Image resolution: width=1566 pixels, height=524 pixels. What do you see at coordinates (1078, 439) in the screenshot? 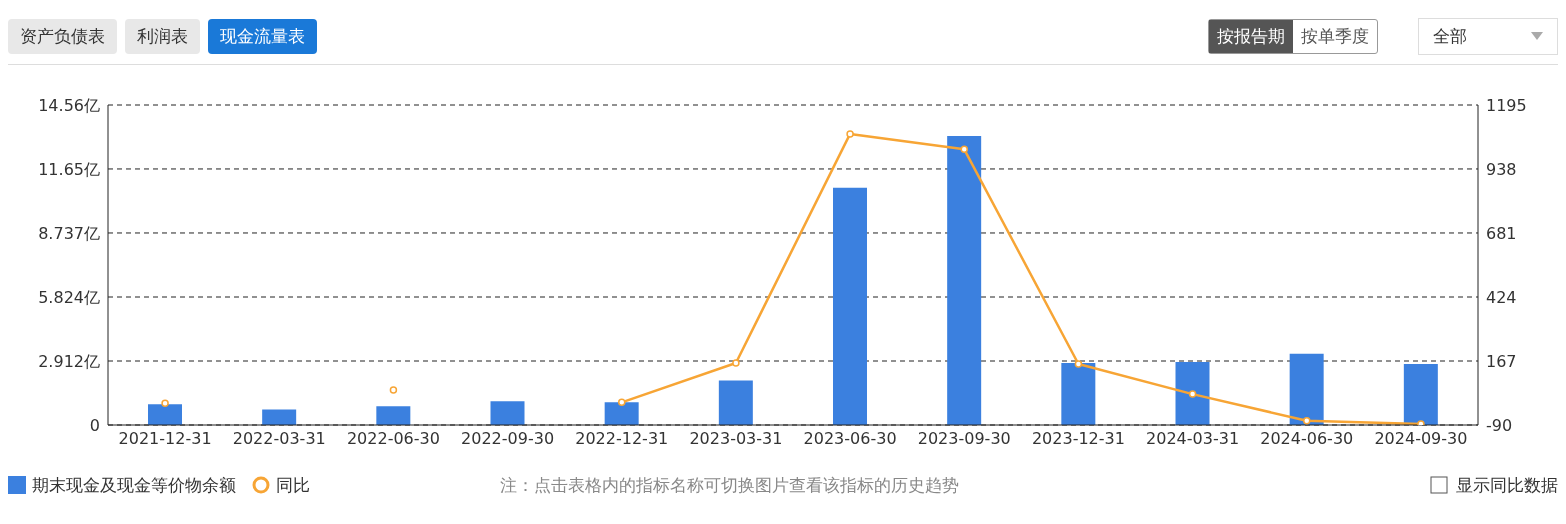
I see `x-tick-label: 2023-12-31` at bounding box center [1078, 439].